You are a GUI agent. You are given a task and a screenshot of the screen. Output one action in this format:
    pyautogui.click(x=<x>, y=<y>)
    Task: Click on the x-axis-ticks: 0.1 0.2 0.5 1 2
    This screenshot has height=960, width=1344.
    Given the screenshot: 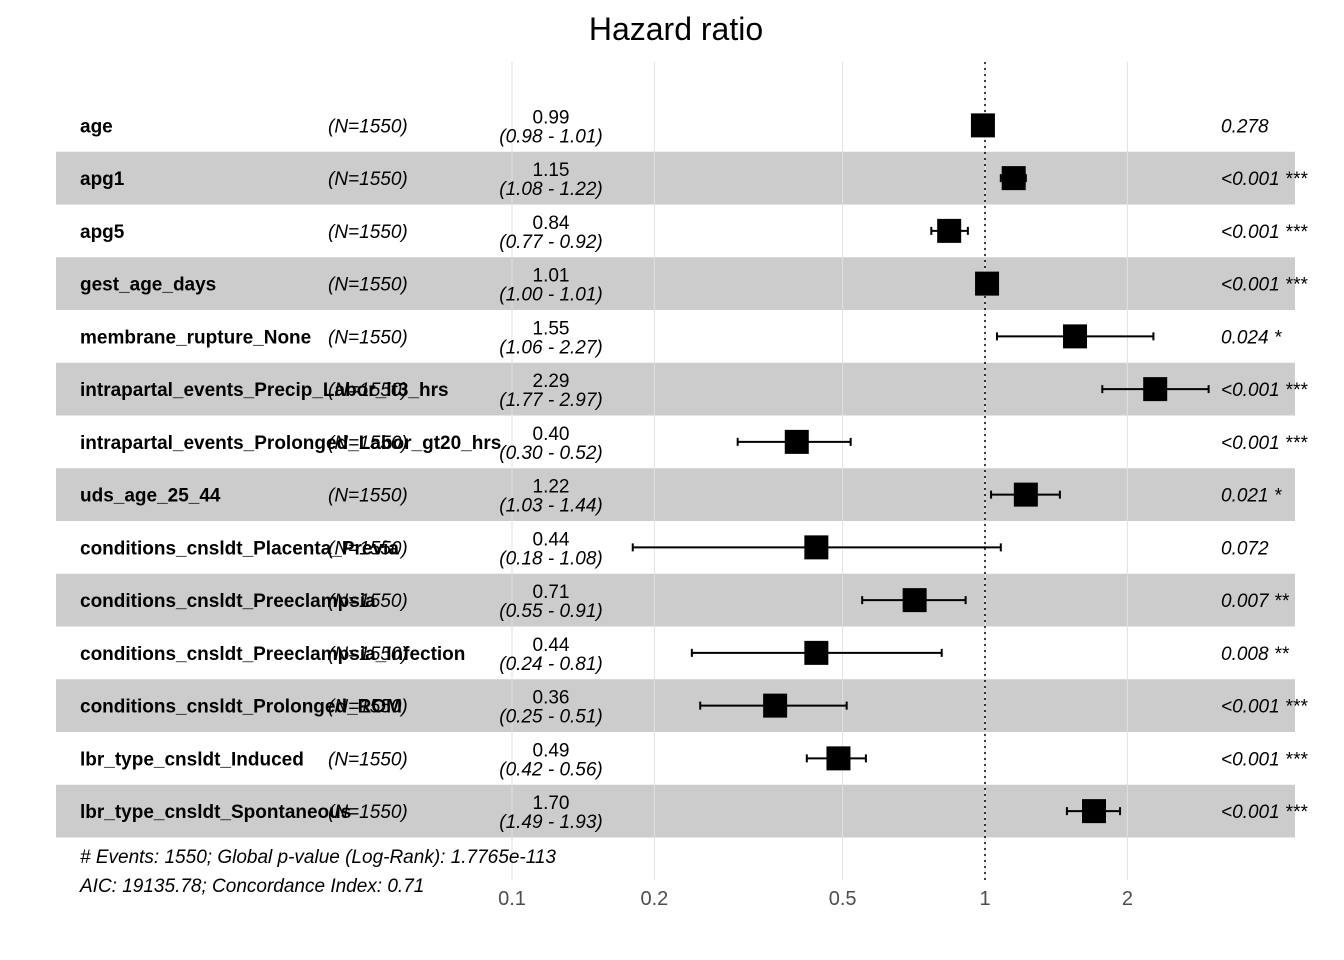 What is the action you would take?
    pyautogui.click(x=815, y=899)
    